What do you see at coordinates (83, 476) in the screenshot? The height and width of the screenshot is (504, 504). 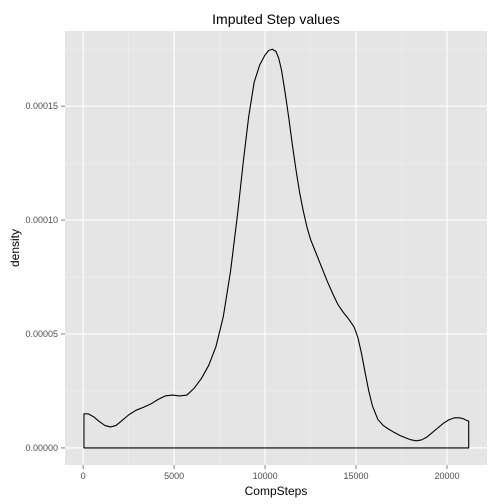 I see `x-tick-label: 0` at bounding box center [83, 476].